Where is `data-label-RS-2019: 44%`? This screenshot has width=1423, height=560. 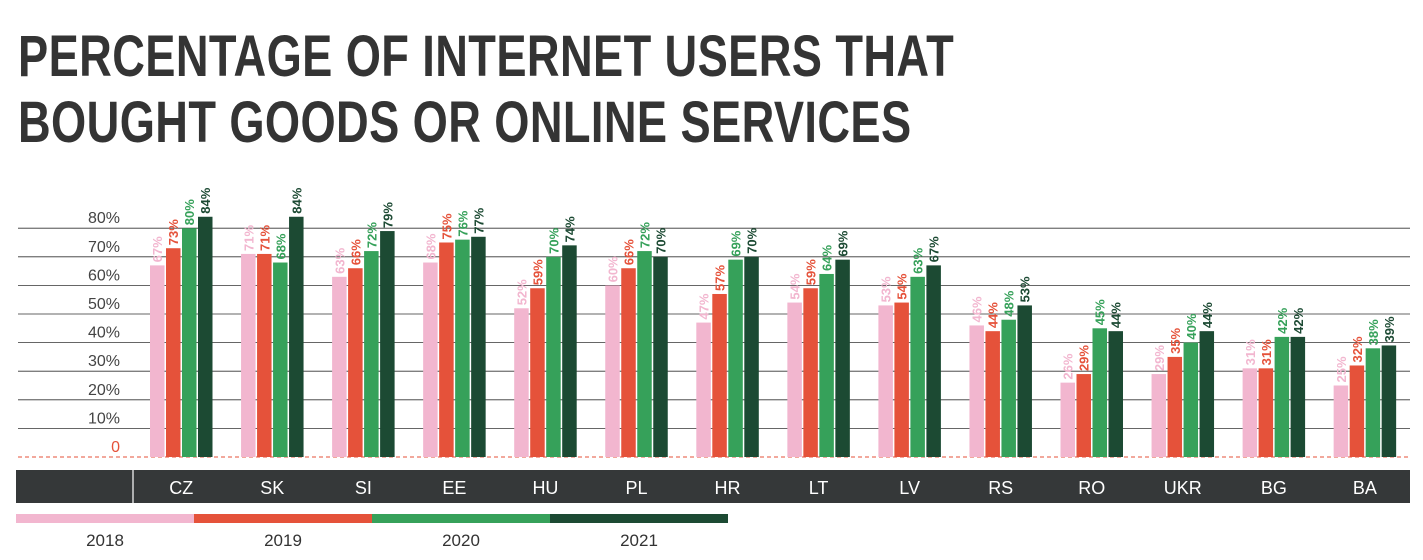 data-label-RS-2019: 44% is located at coordinates (993, 315).